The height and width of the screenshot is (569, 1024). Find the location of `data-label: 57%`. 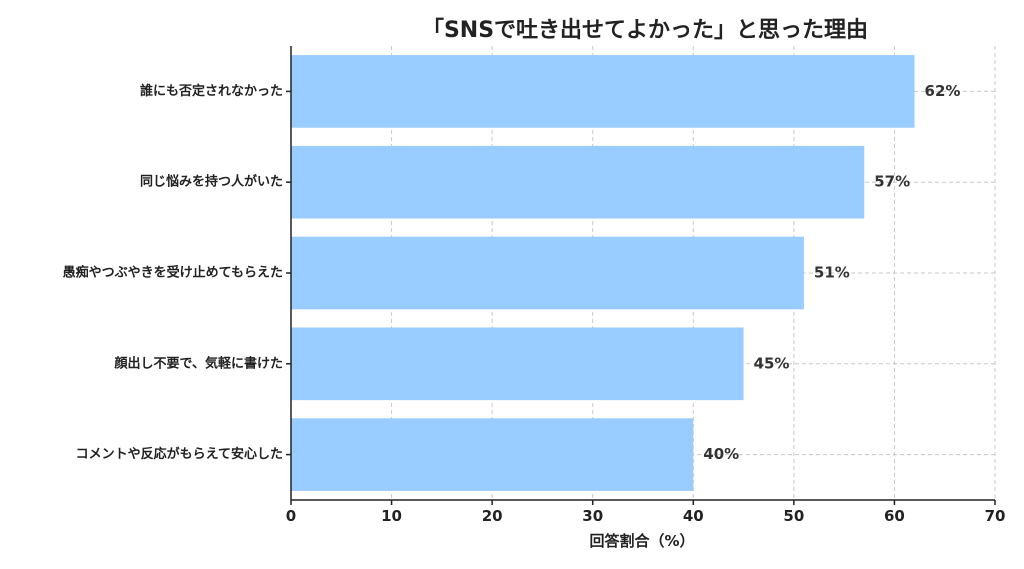

data-label: 57% is located at coordinates (892, 182).